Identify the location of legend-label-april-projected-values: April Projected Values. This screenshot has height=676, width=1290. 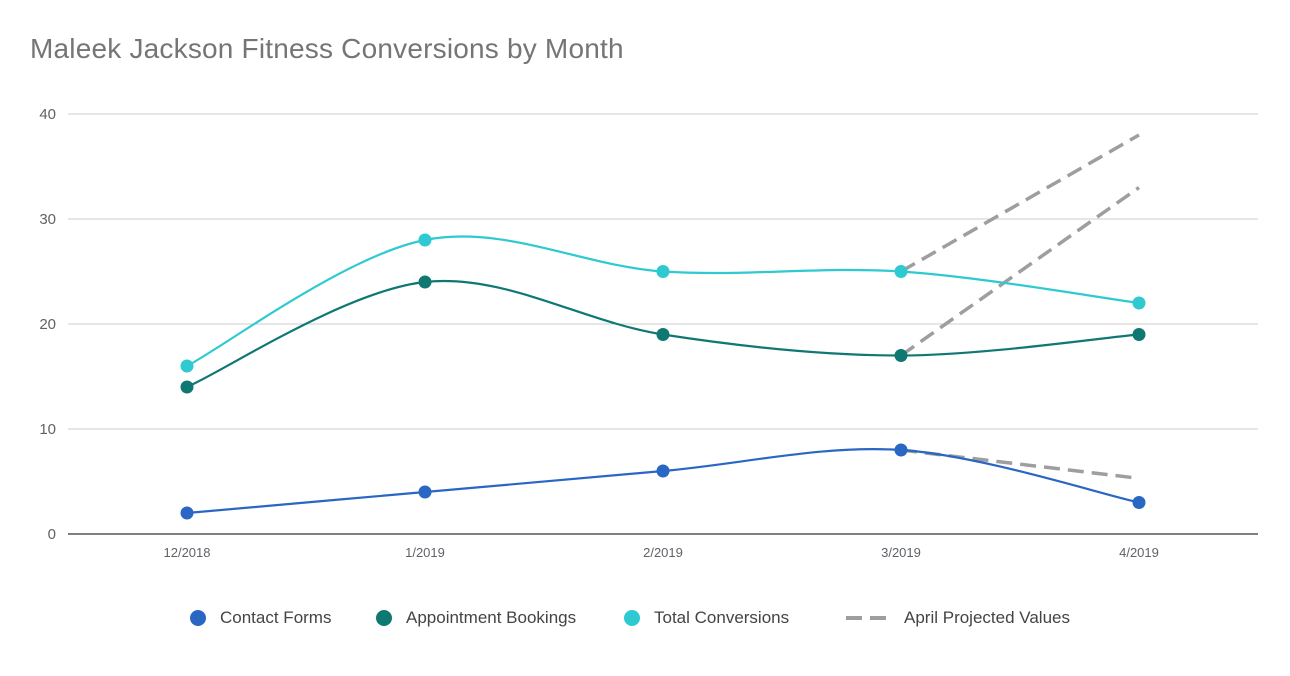
(987, 617).